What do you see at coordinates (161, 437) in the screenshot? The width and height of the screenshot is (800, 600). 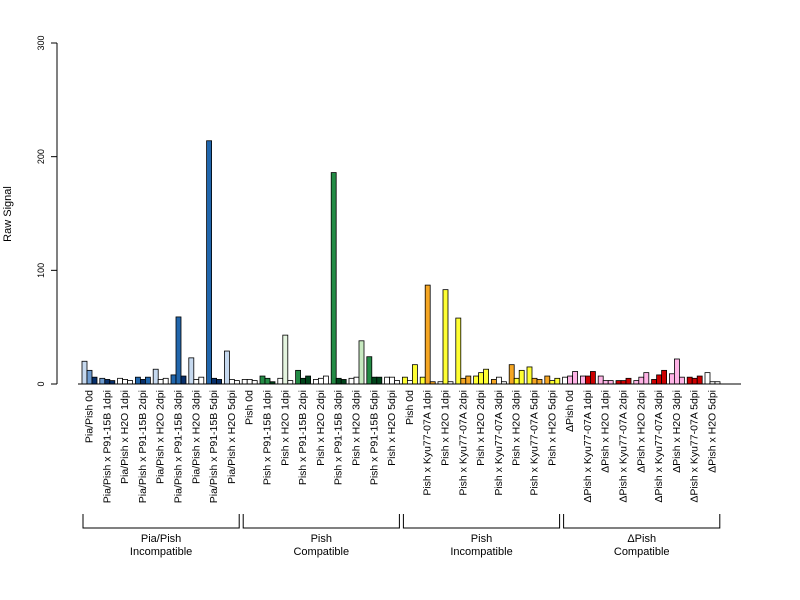 I see `category-label: Pia/Pish x H2O 2dpi` at bounding box center [161, 437].